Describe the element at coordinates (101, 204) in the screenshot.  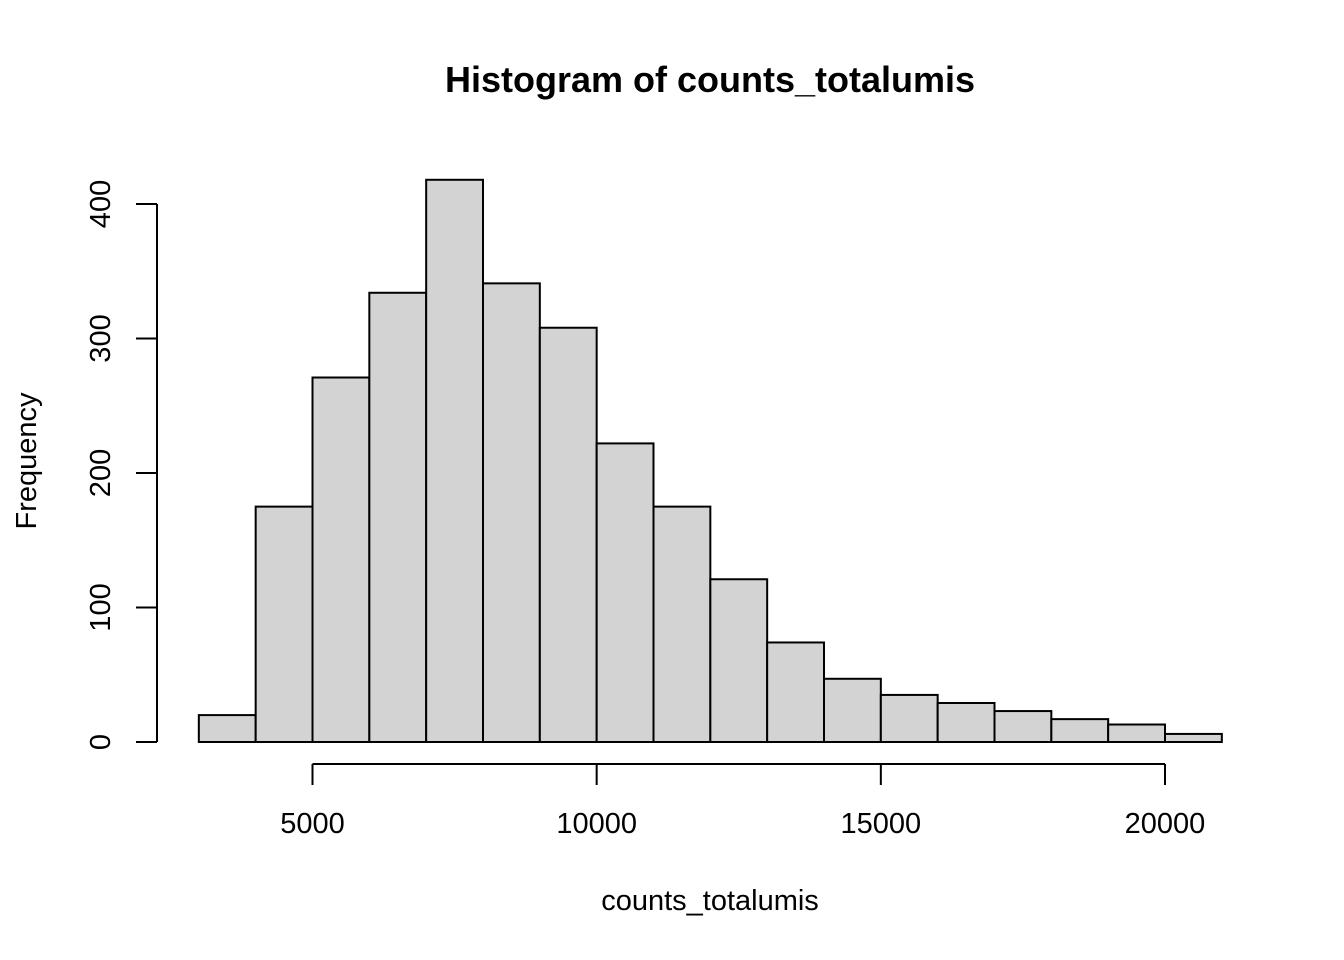
I see `y-tick-label: 400` at that location.